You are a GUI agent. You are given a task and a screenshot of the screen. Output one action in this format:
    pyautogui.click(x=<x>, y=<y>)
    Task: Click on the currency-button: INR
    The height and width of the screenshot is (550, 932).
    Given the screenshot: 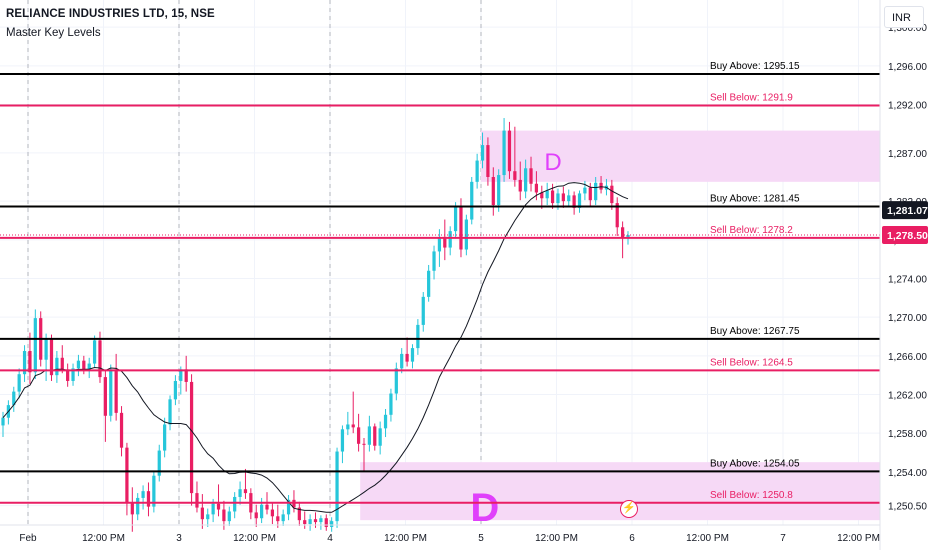 What is the action you would take?
    pyautogui.click(x=904, y=17)
    